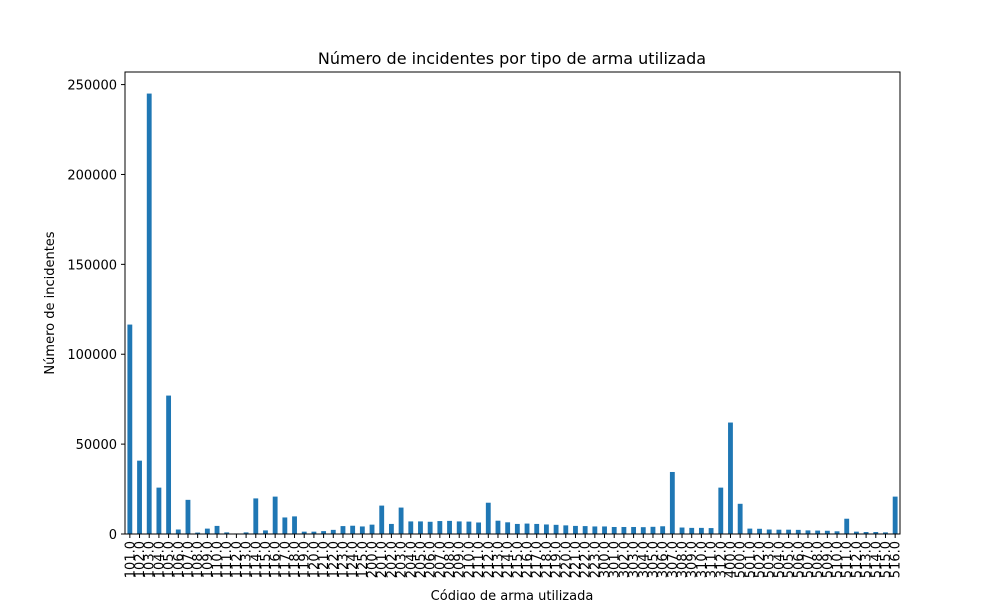 This screenshot has height=600, width=1000. What do you see at coordinates (721, 559) in the screenshot?
I see `x-tick-label: 312.0` at bounding box center [721, 559].